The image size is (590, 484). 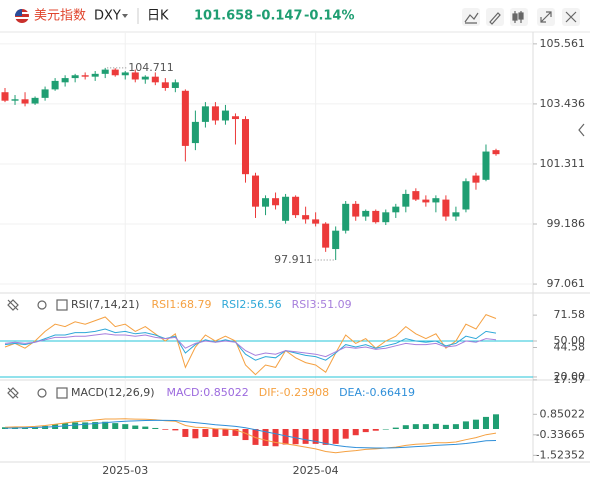 What do you see at coordinates (113, 392) in the screenshot?
I see `pane-title: MACD(12,26,9)` at bounding box center [113, 392].